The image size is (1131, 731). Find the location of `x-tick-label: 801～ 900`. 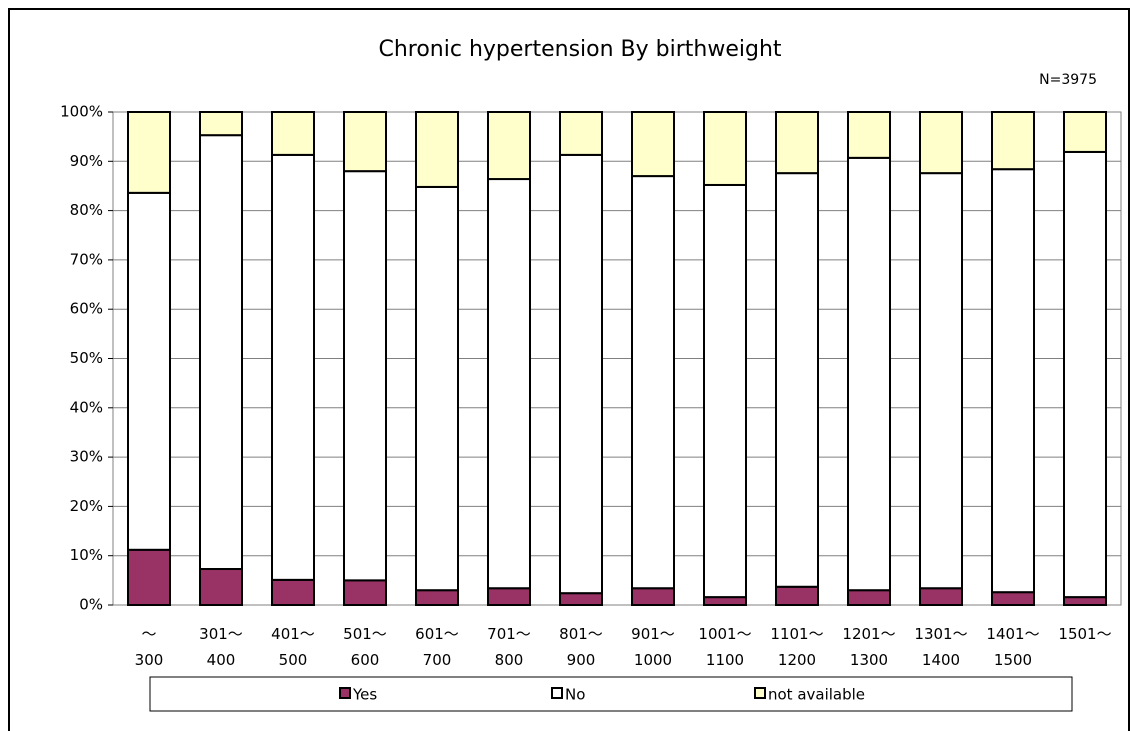

x-tick-label: 801～ 900 is located at coordinates (581, 647).